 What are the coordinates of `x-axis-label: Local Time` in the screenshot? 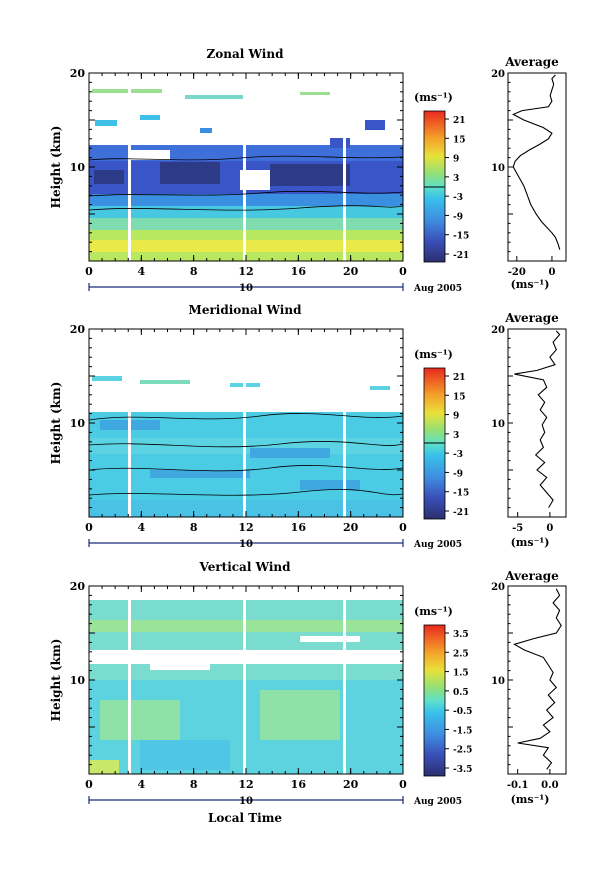 It's located at (245, 818).